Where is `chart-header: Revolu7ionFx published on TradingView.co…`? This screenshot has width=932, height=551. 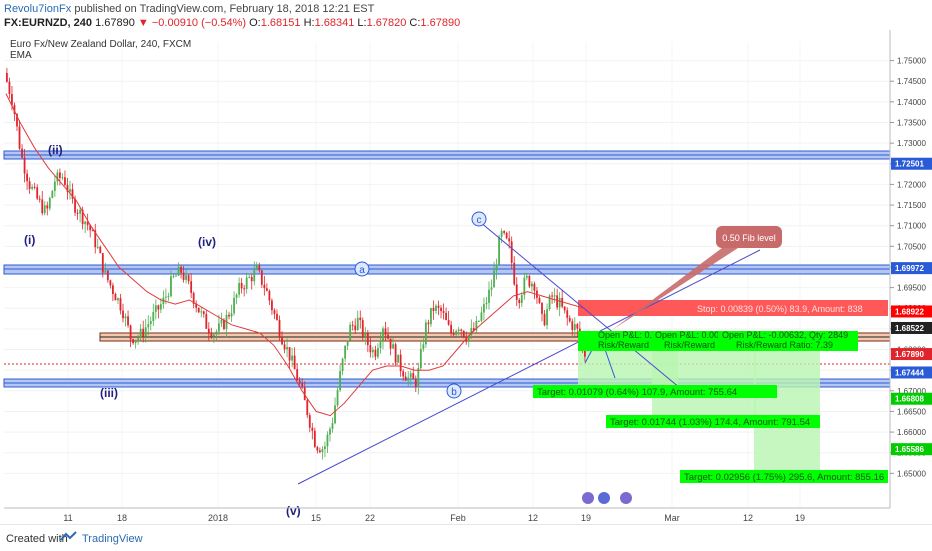 chart-header: Revolu7ionFx published on TradingView.co… is located at coordinates (466, 15).